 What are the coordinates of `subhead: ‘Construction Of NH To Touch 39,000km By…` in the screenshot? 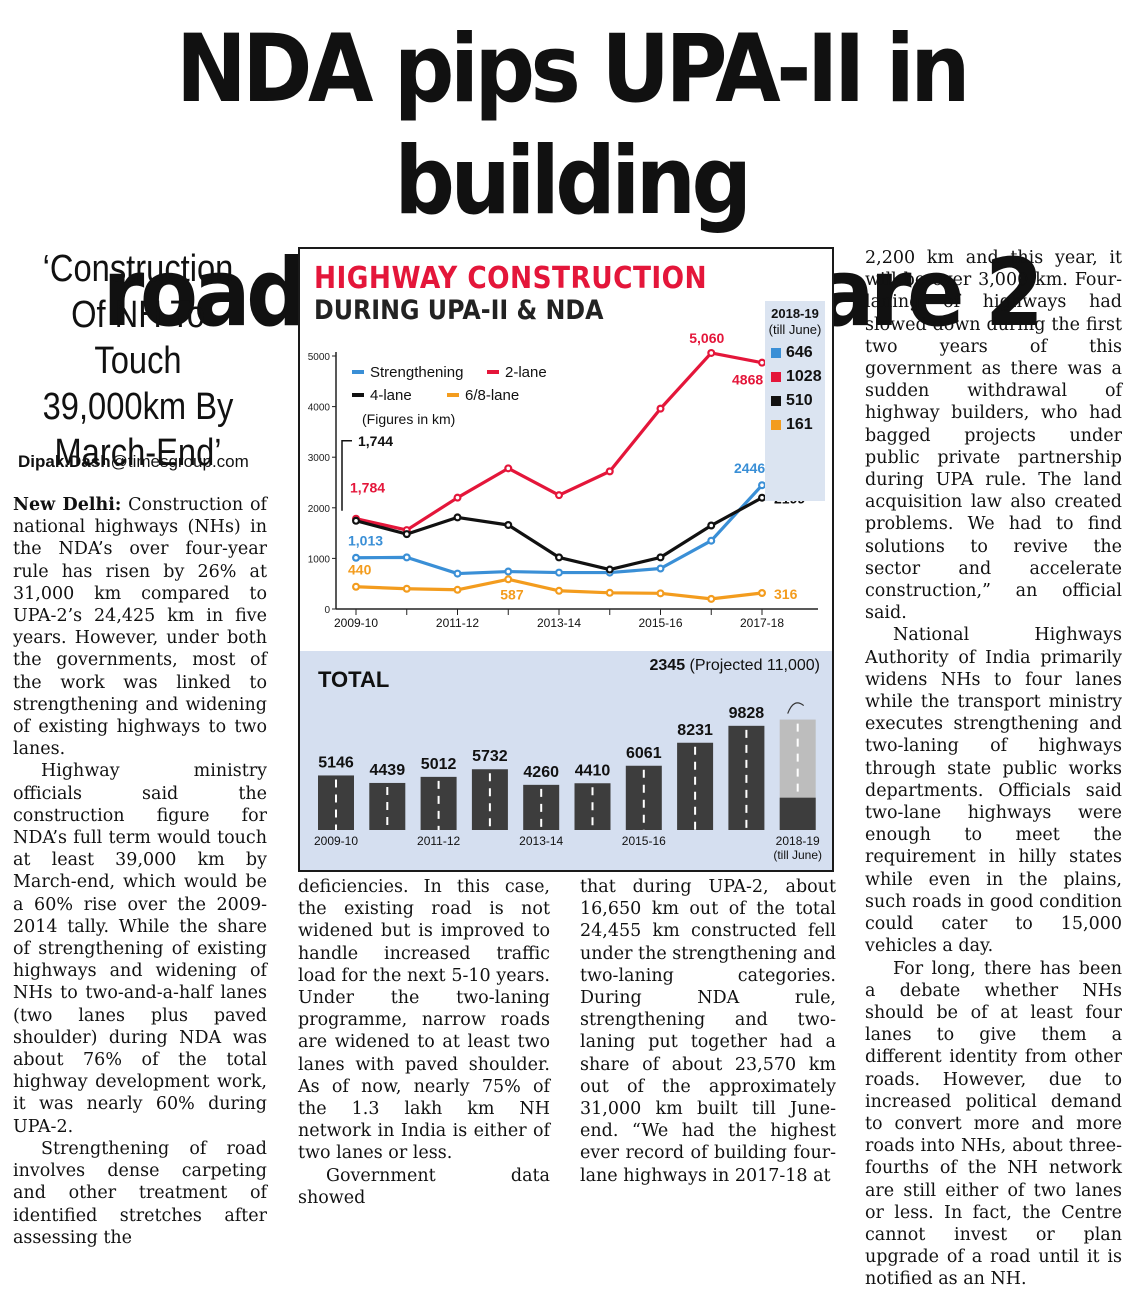 It's located at (137, 361).